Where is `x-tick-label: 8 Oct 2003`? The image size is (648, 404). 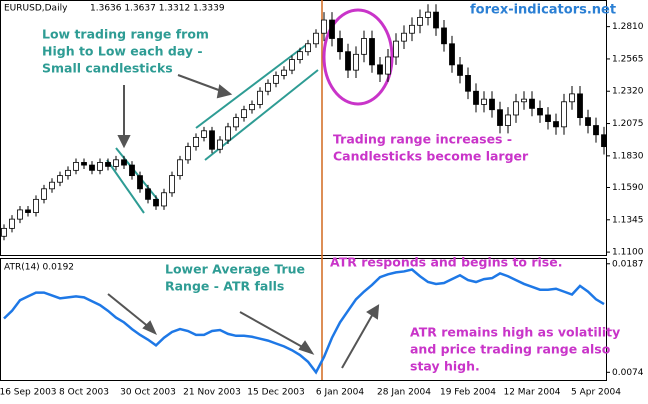 x-tick-label: 8 Oct 2003 is located at coordinates (84, 393).